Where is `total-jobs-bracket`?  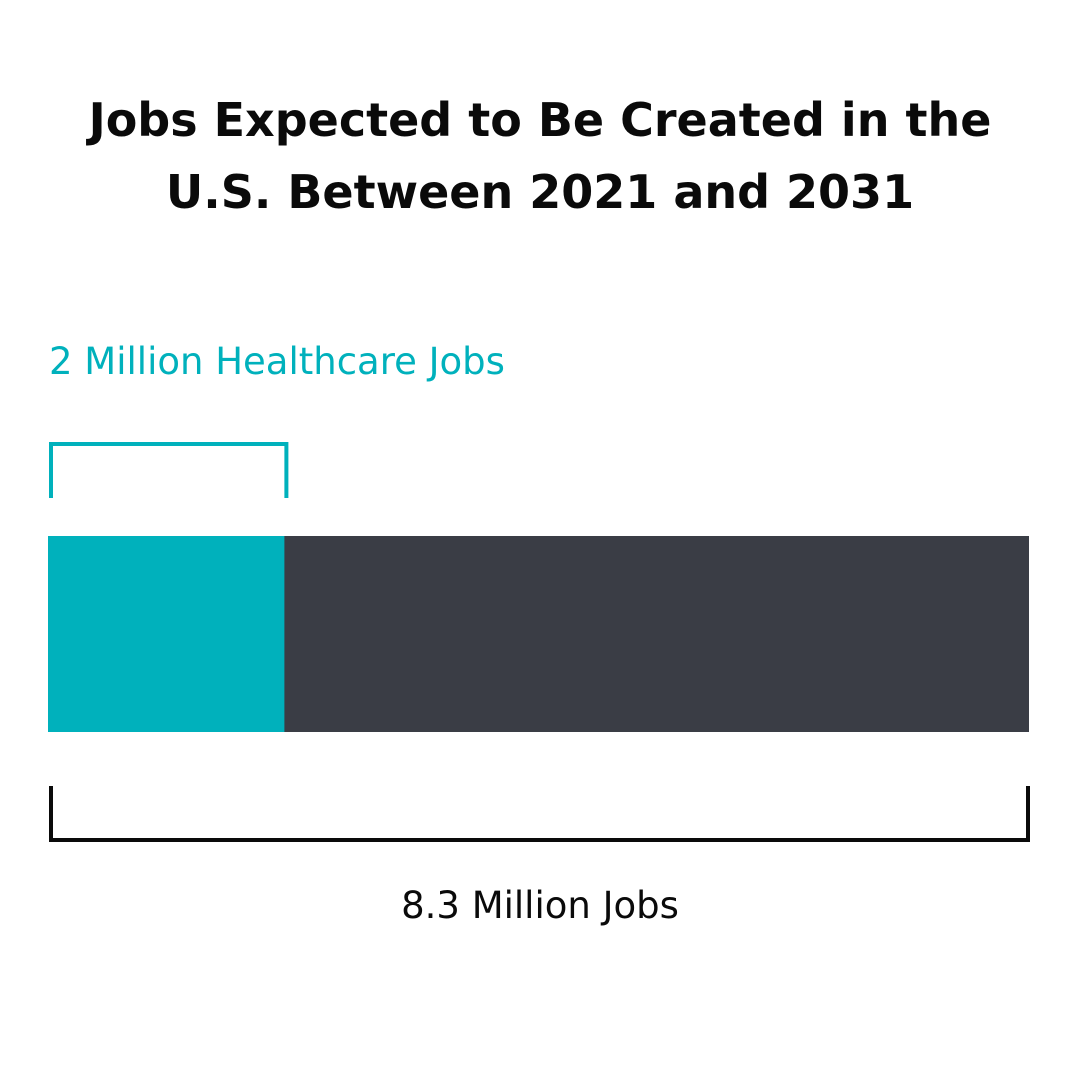 total-jobs-bracket is located at coordinates (539, 814).